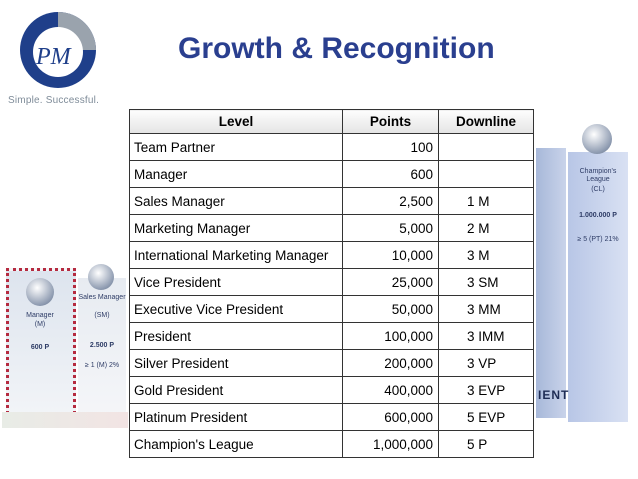  What do you see at coordinates (236, 390) in the screenshot?
I see `level-cell: Gold President` at bounding box center [236, 390].